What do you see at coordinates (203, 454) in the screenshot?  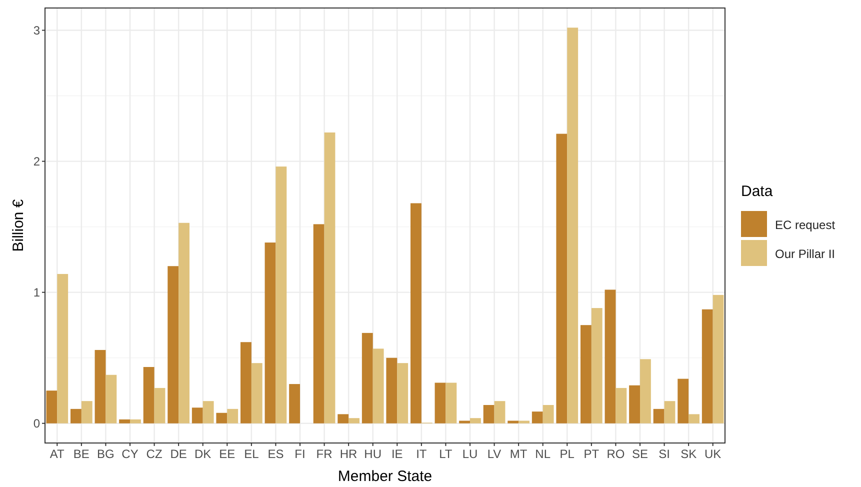 I see `x-tick-label: DK` at bounding box center [203, 454].